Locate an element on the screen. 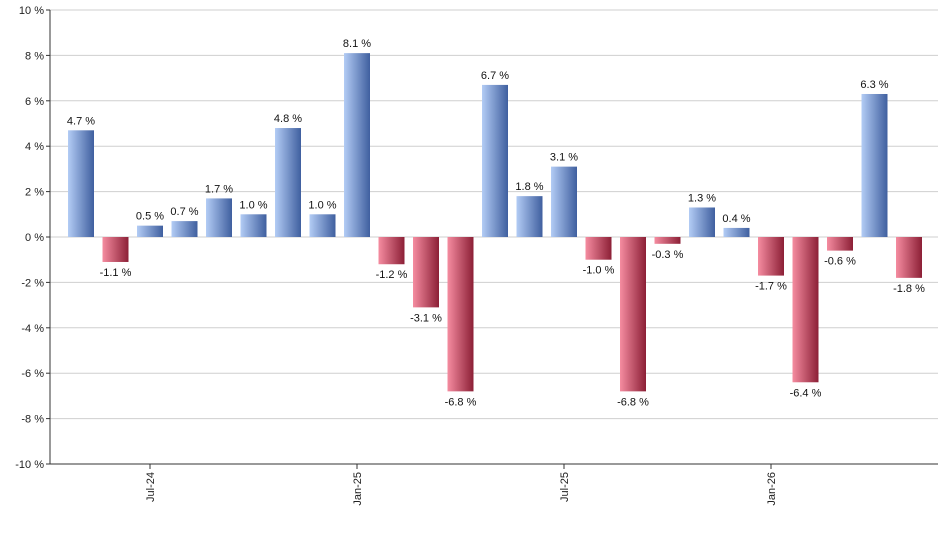 The width and height of the screenshot is (940, 550). y-tick-label: -10 % is located at coordinates (29, 465).